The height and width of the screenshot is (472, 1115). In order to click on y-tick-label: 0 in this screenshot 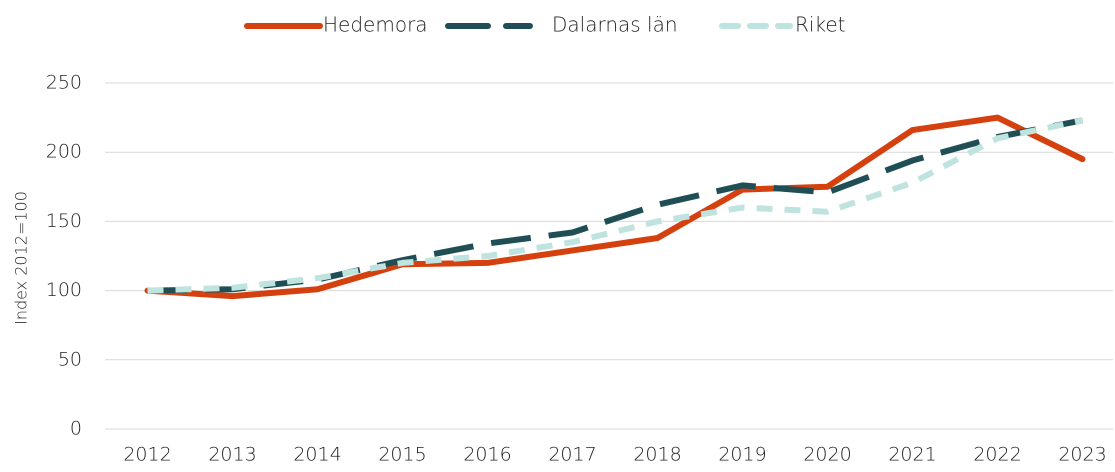, I will do `click(76, 429)`.